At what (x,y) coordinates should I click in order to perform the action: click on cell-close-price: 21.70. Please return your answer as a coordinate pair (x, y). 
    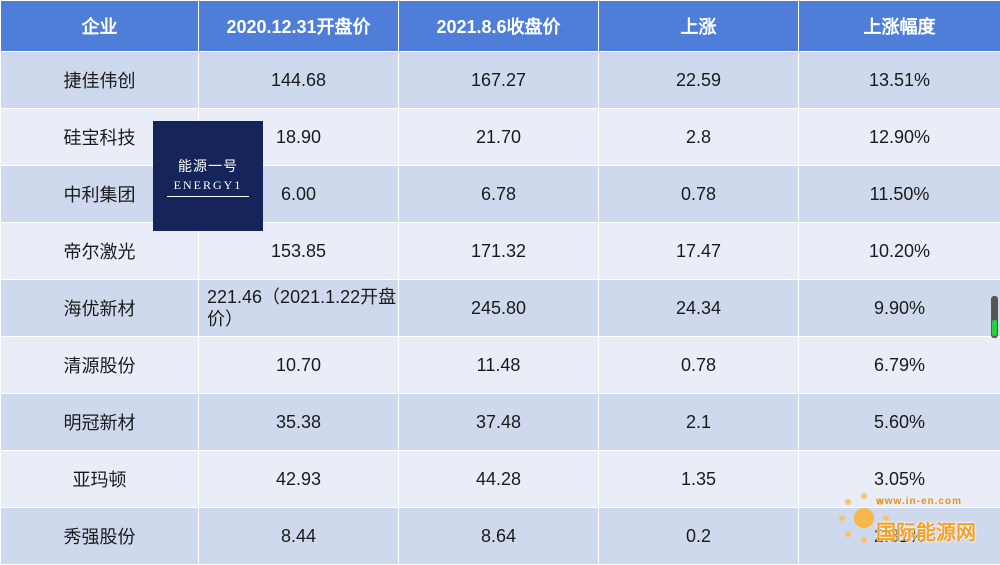
    Looking at the image, I should click on (499, 137).